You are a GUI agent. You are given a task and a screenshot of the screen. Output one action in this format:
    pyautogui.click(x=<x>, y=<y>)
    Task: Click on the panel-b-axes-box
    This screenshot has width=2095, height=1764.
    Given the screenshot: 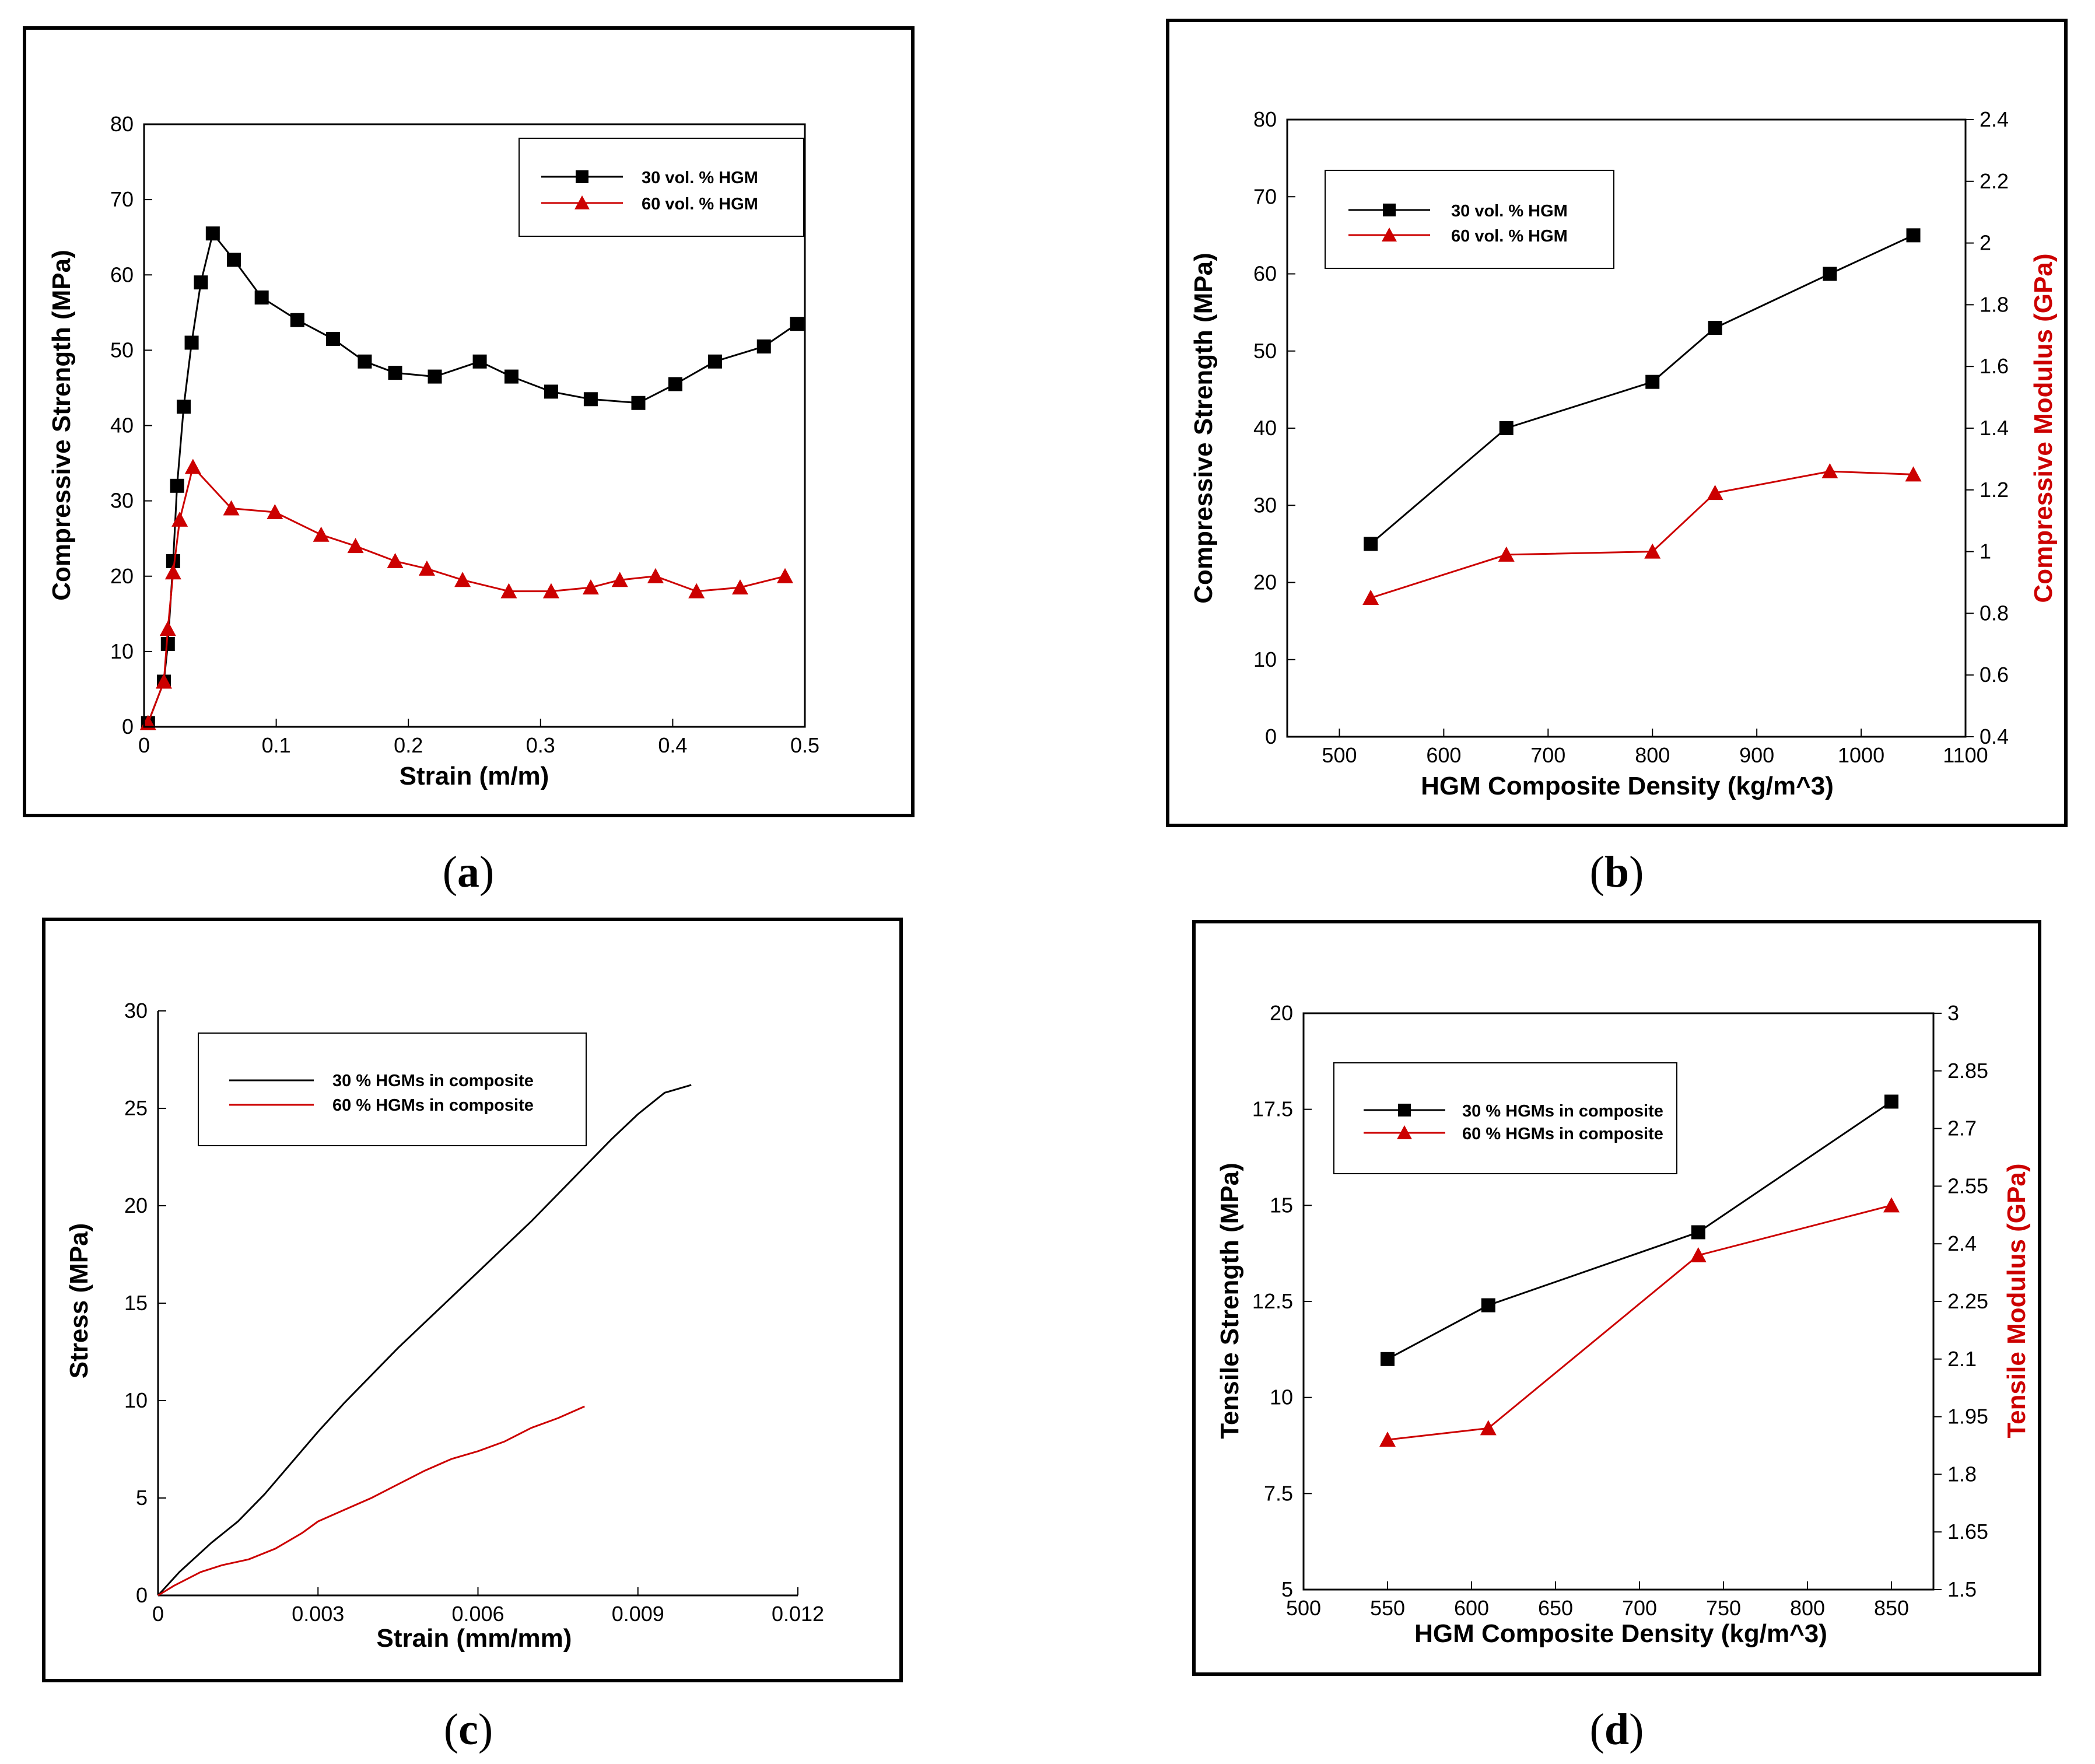 What is the action you would take?
    pyautogui.click(x=1626, y=428)
    